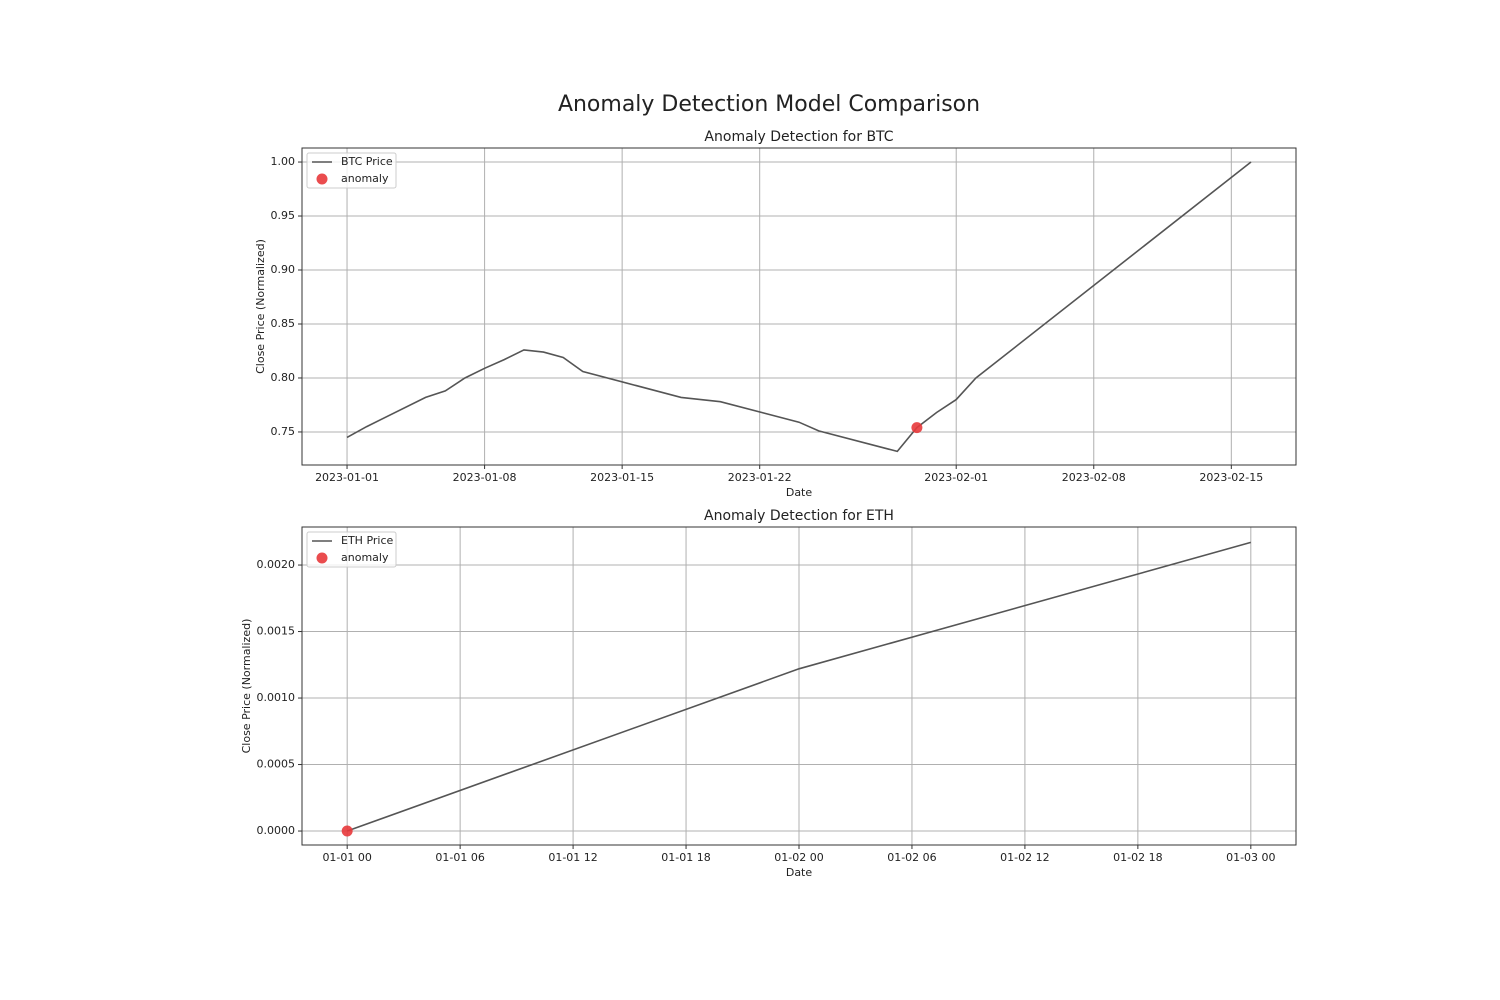 The image size is (1500, 1000). Describe the element at coordinates (283, 431) in the screenshot. I see `y-tick-label: 0.75` at that location.